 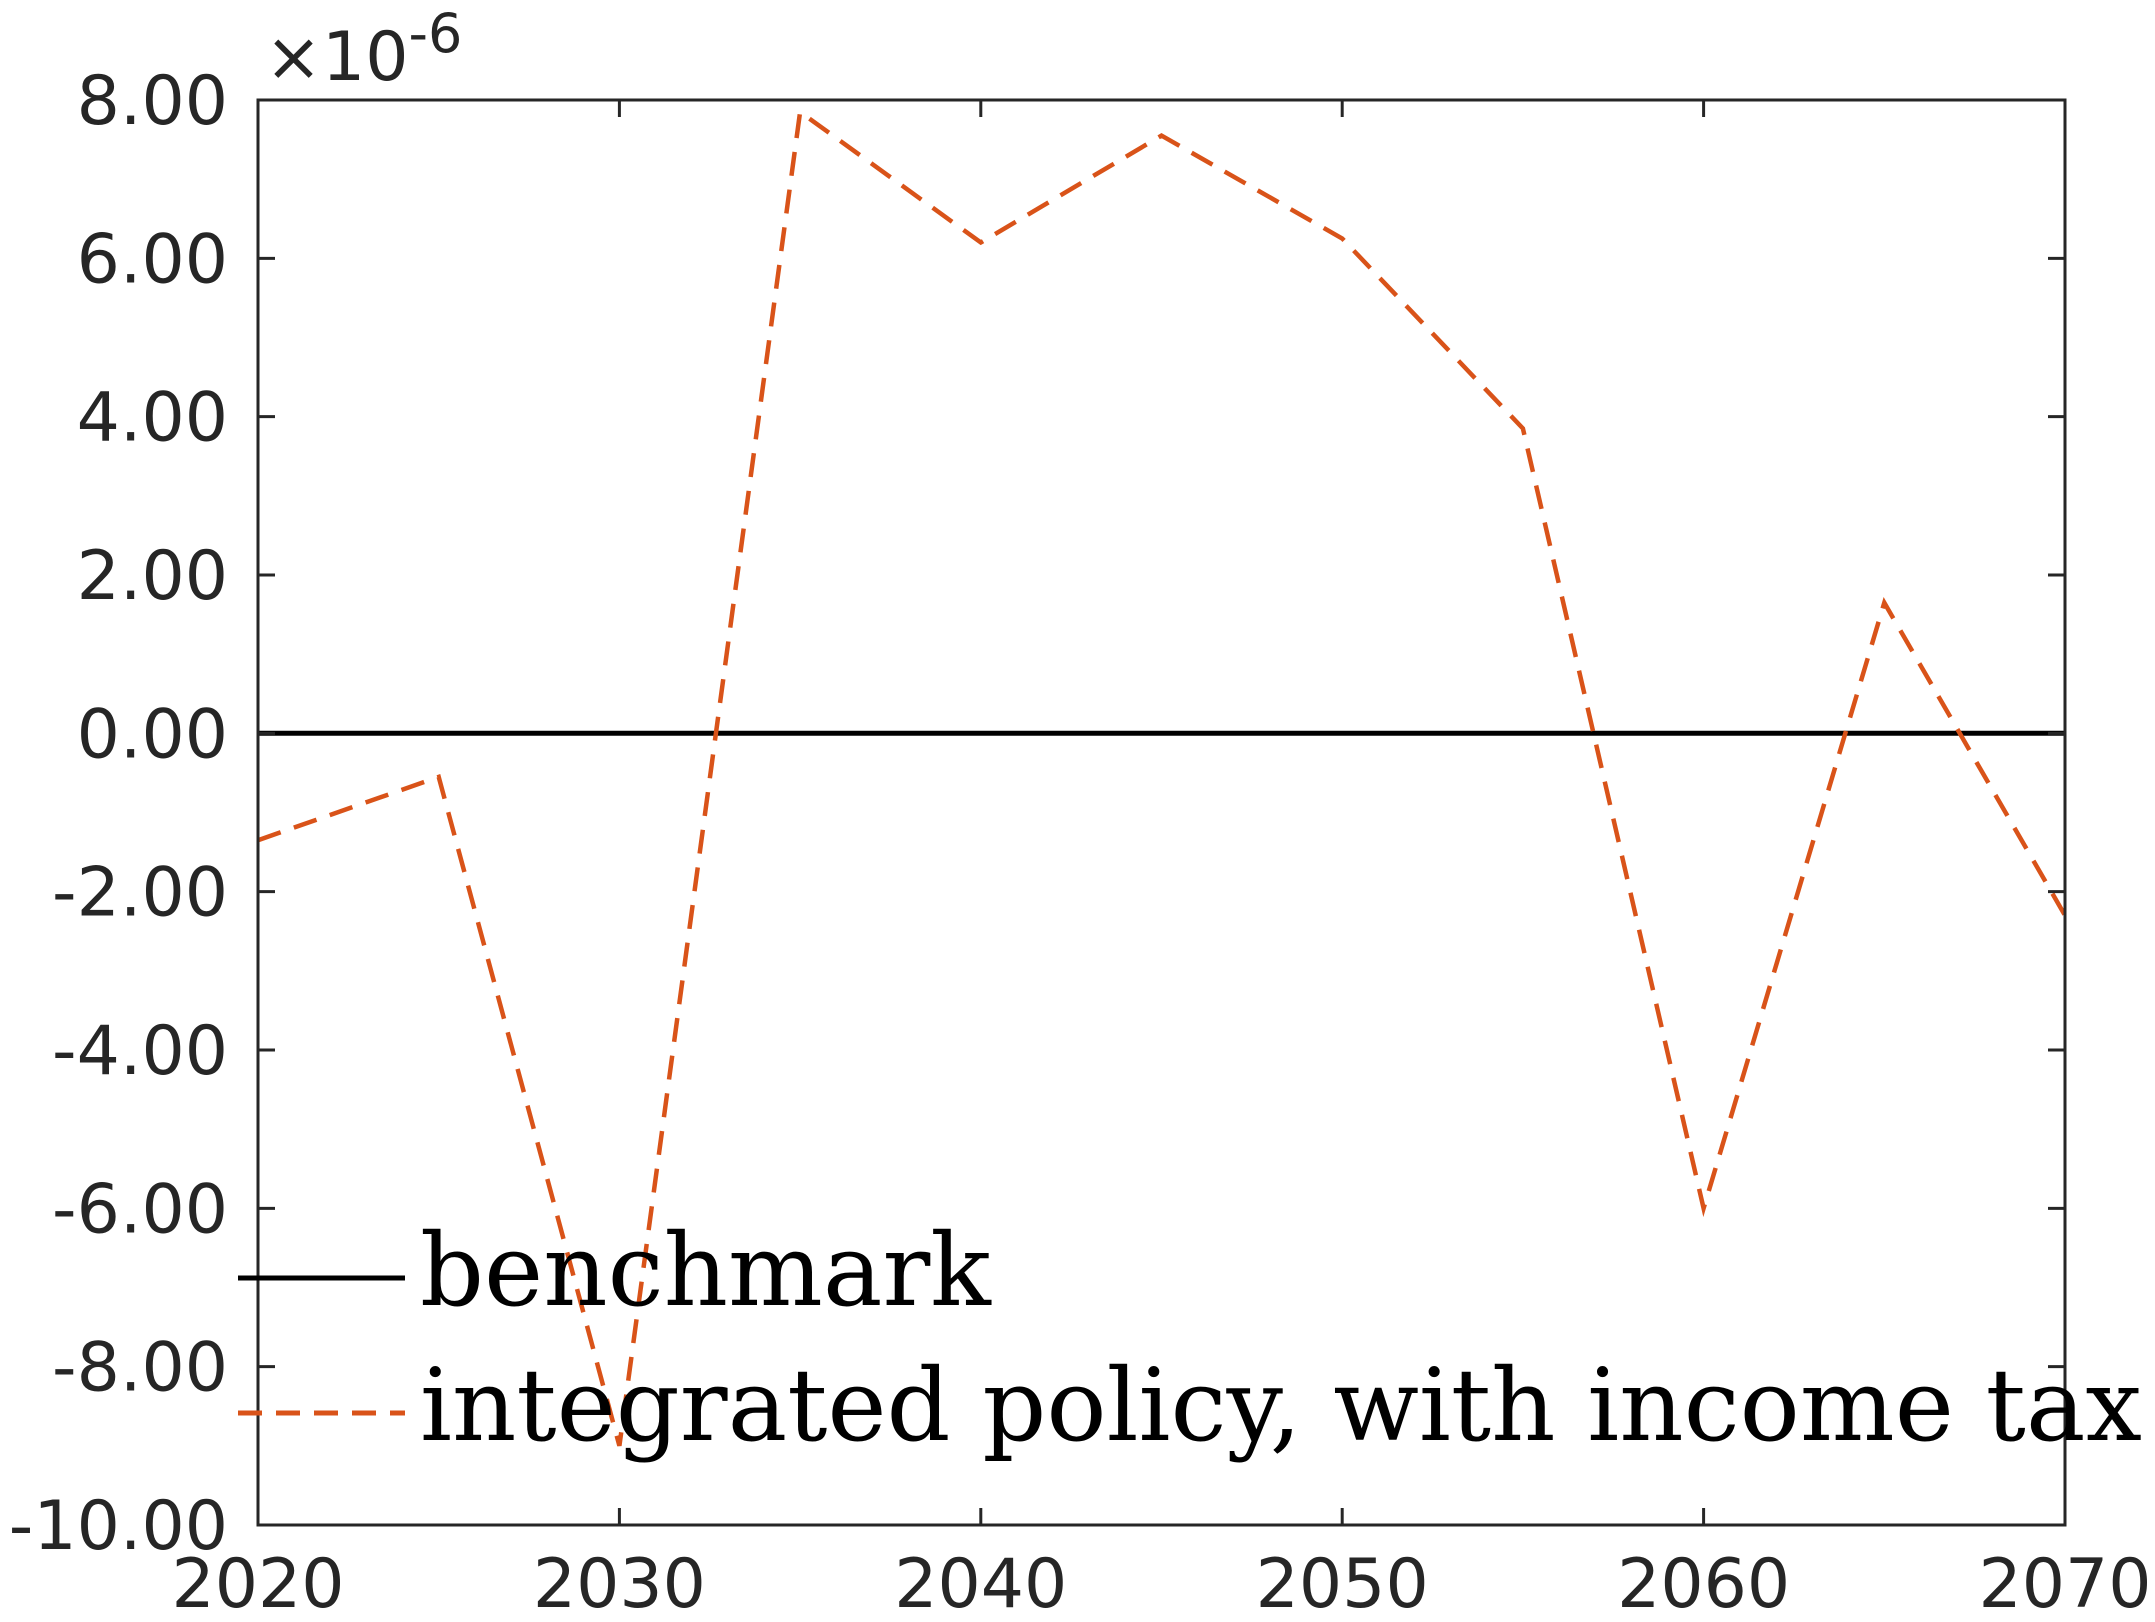 What do you see at coordinates (1342, 1583) in the screenshot?
I see `x-tick-label: 2050` at bounding box center [1342, 1583].